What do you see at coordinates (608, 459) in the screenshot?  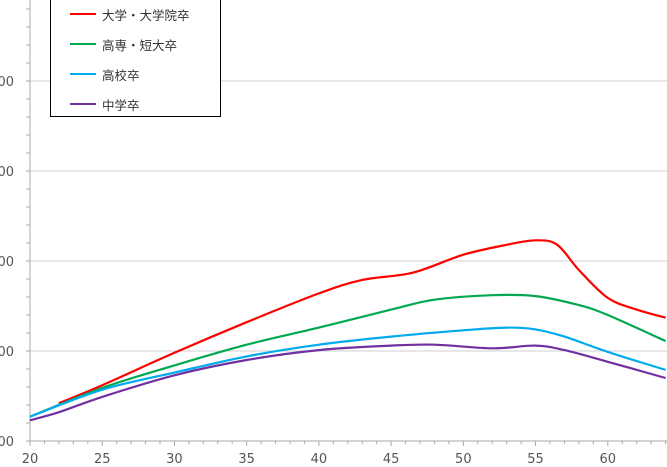 I see `x-tick-label: 60` at bounding box center [608, 459].